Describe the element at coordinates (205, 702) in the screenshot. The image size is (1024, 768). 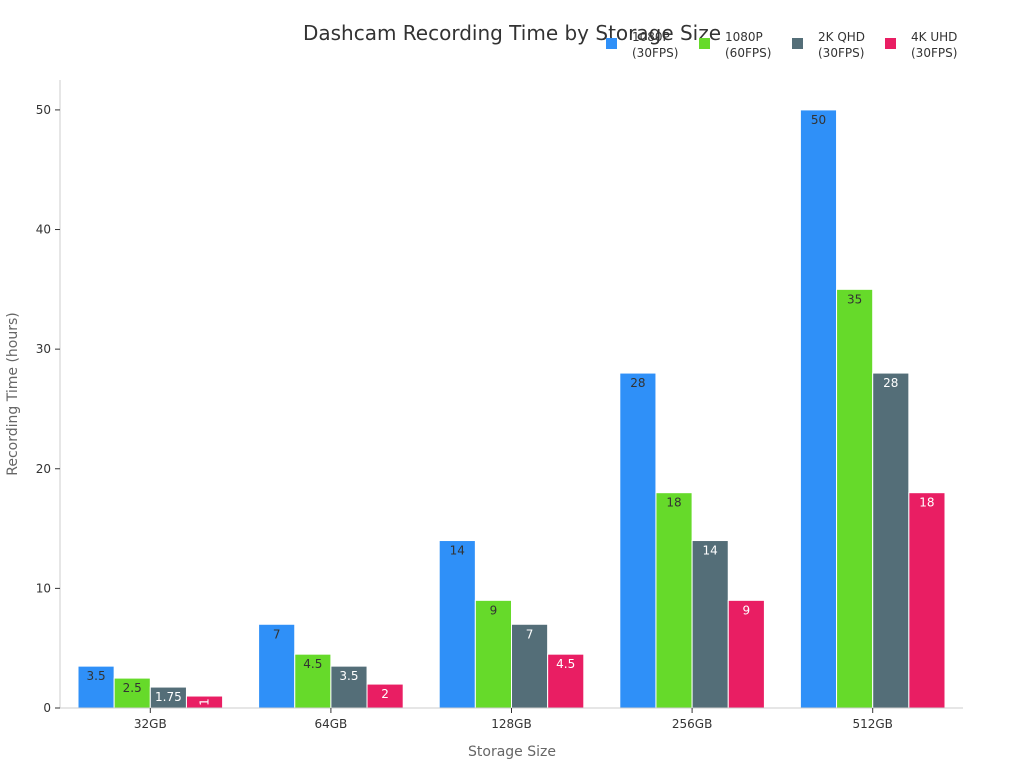
I see `bar-value-label: 1` at that location.